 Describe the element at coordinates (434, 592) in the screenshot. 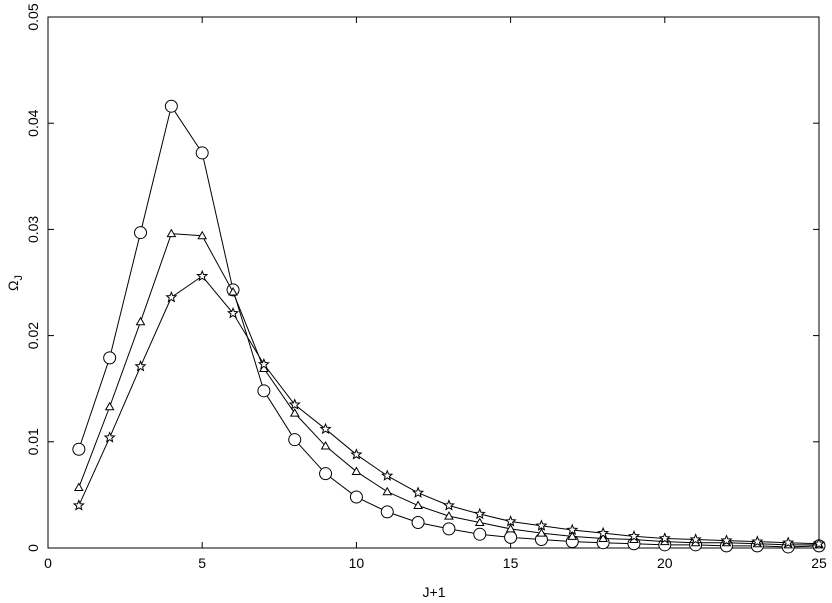

I see `x-axis-label: J+1` at that location.